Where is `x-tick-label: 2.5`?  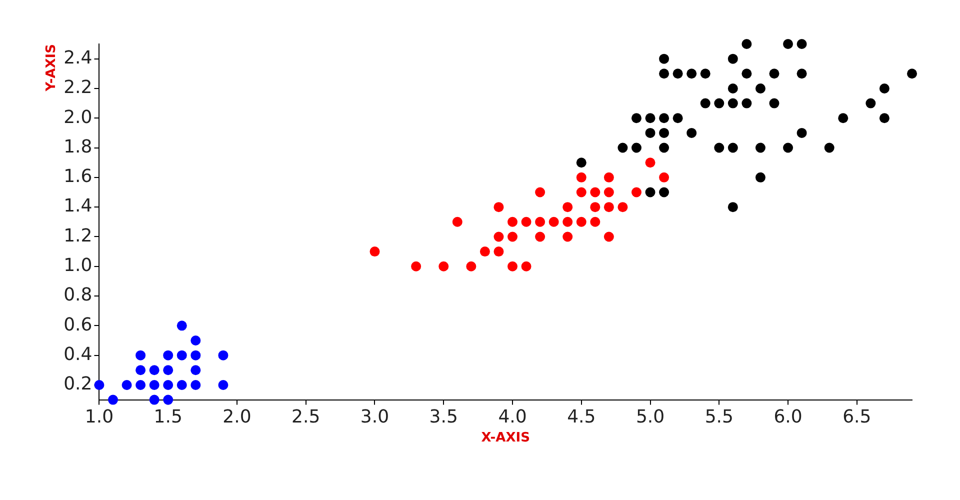
x-tick-label: 2.5 is located at coordinates (306, 417).